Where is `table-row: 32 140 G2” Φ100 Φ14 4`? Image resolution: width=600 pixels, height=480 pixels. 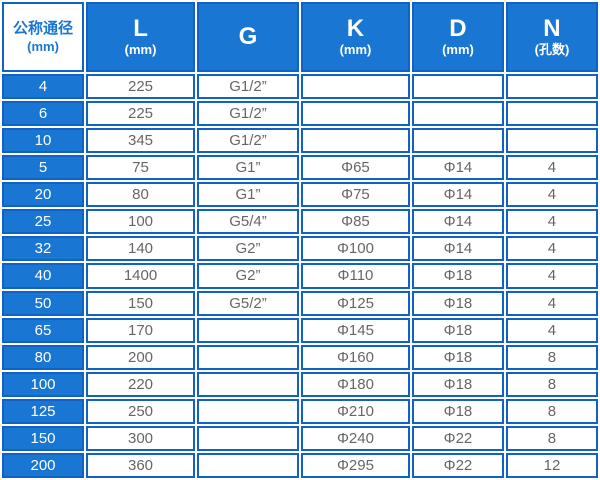
table-row: 32 140 G2” Φ100 Φ14 4 is located at coordinates (300, 249).